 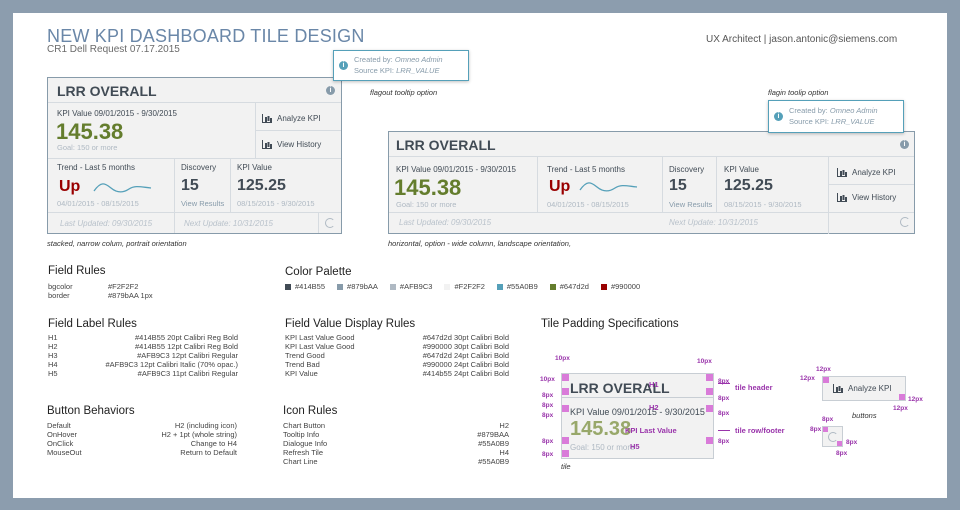 I want to click on connector-line, so click(x=724, y=383).